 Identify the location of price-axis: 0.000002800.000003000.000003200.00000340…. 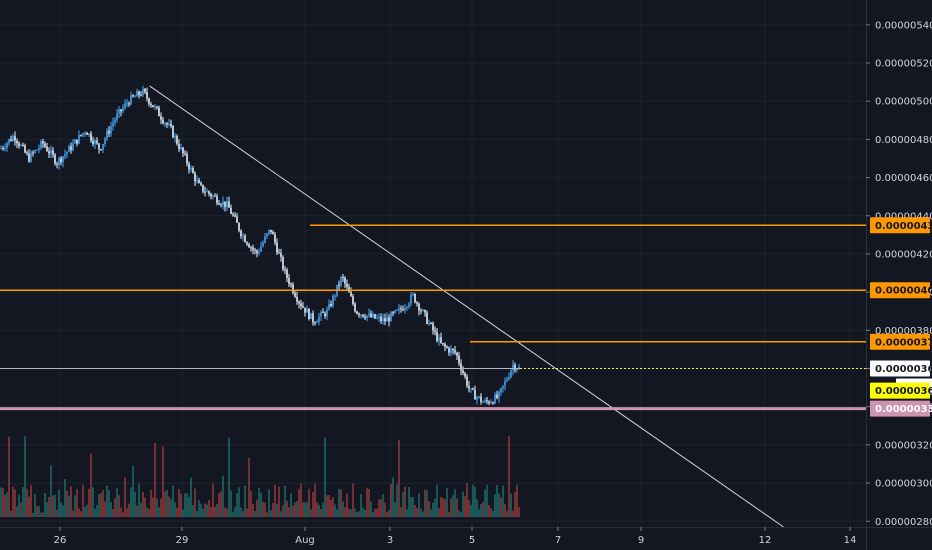
(899, 275).